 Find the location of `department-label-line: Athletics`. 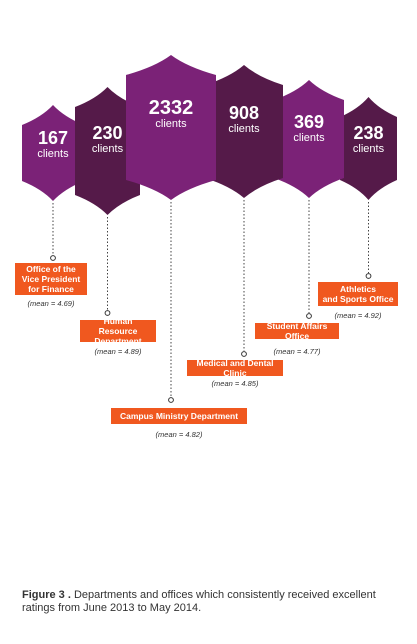

department-label-line: Athletics is located at coordinates (358, 289).